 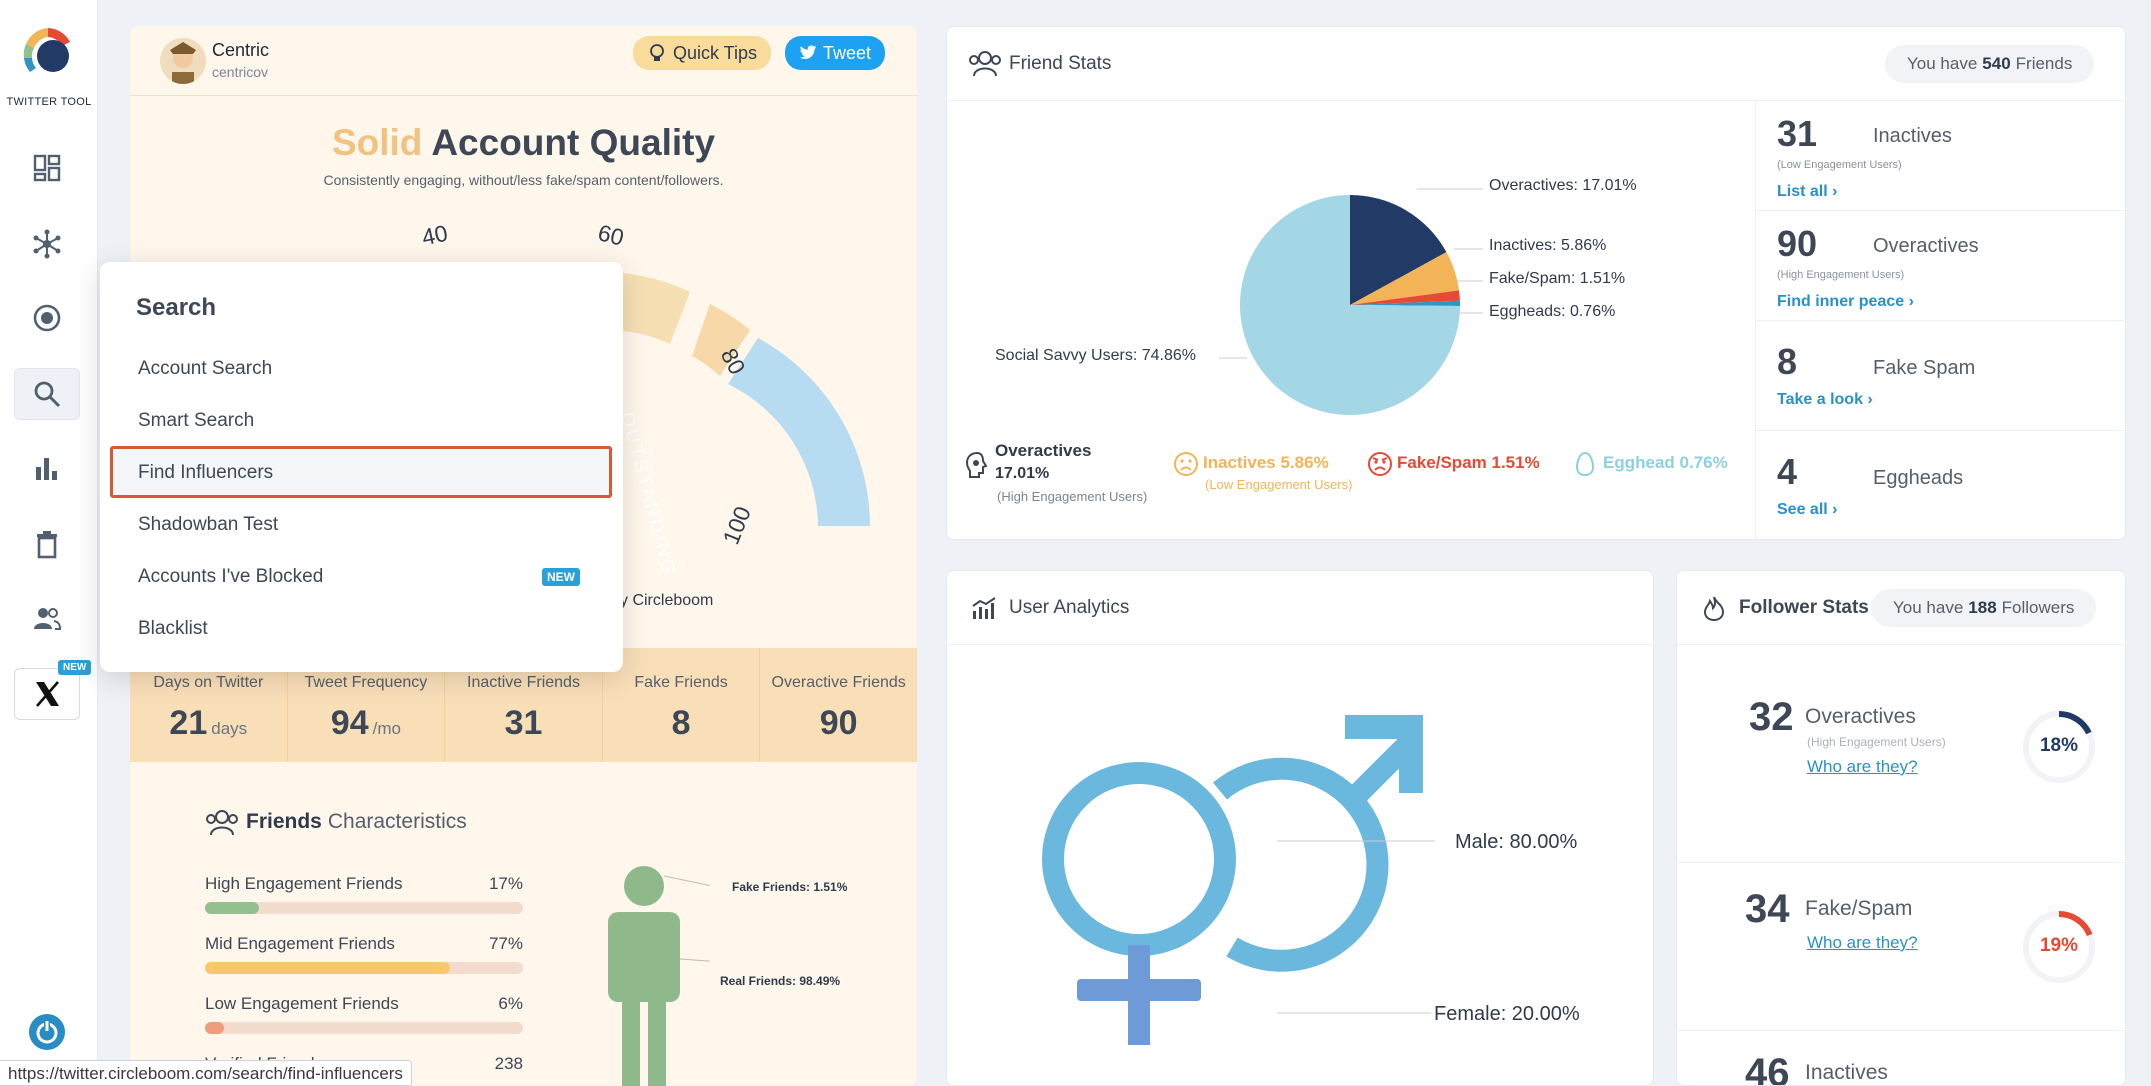 What do you see at coordinates (1860, 716) in the screenshot?
I see `follower-label: Overactives` at bounding box center [1860, 716].